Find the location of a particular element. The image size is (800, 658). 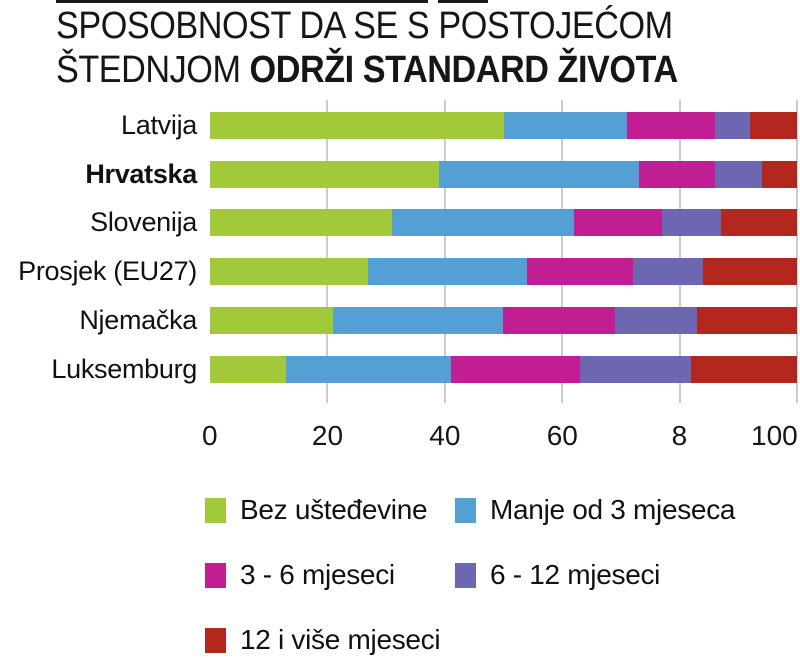

chart-title-line-2: ŠTEDNJOM ODRŽI STANDARD ŽIVOTA is located at coordinates (367, 70).